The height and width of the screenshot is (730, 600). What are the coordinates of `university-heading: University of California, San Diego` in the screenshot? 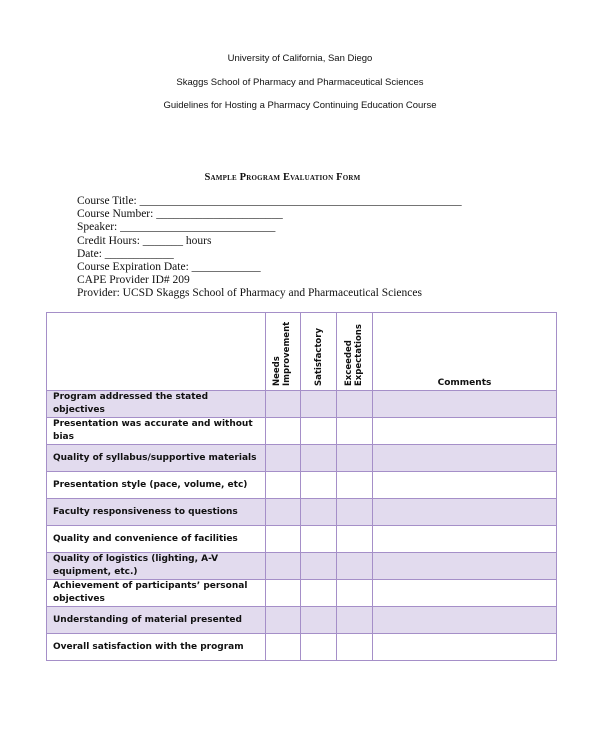 It's located at (300, 58).